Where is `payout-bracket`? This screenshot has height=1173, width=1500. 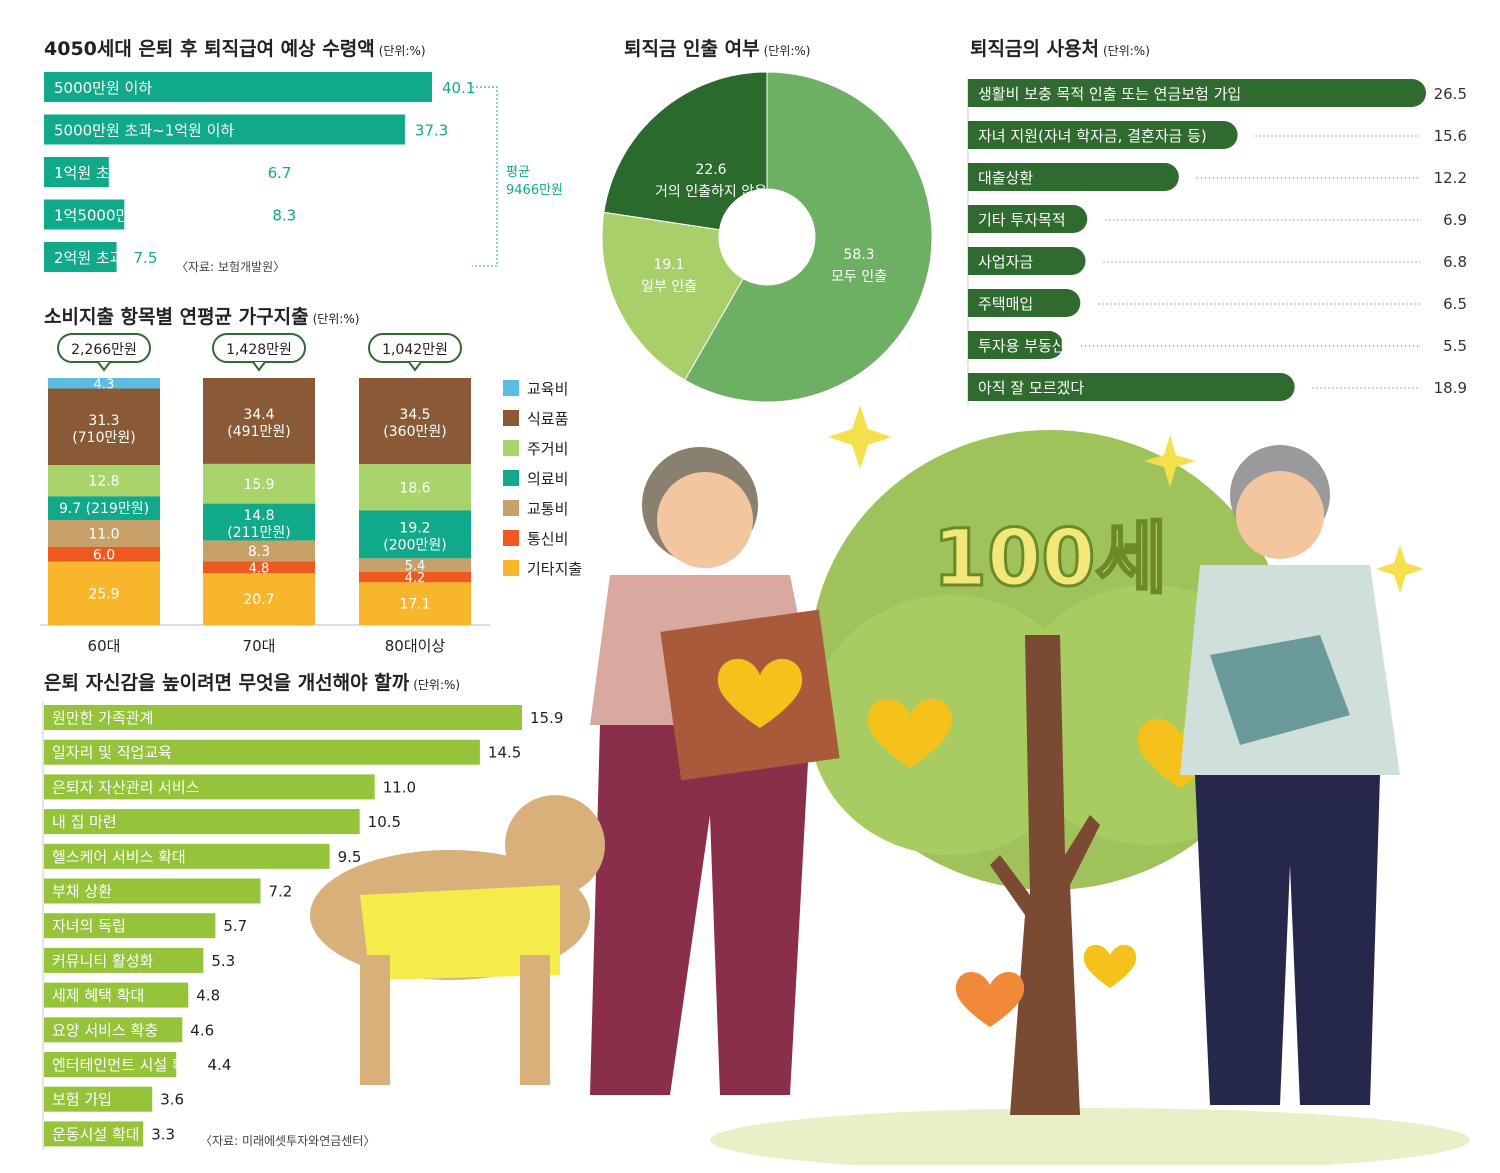 payout-bracket is located at coordinates (485, 176).